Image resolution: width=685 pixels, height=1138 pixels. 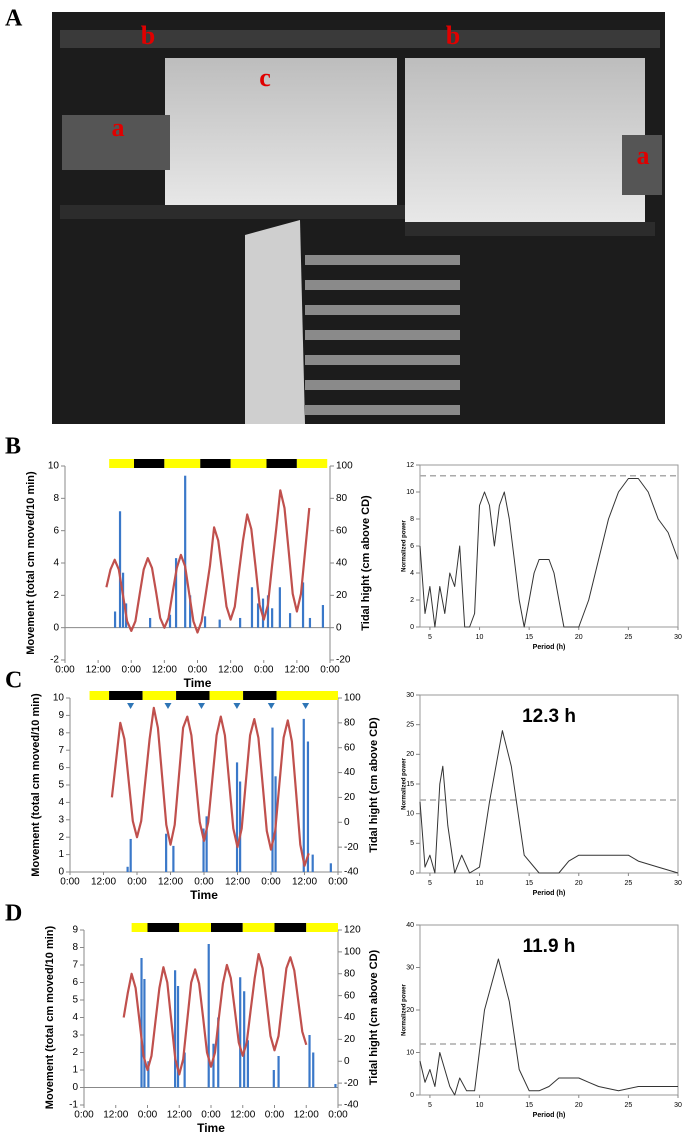 I want to click on y2-tick-label: 0, so click(x=347, y=822).